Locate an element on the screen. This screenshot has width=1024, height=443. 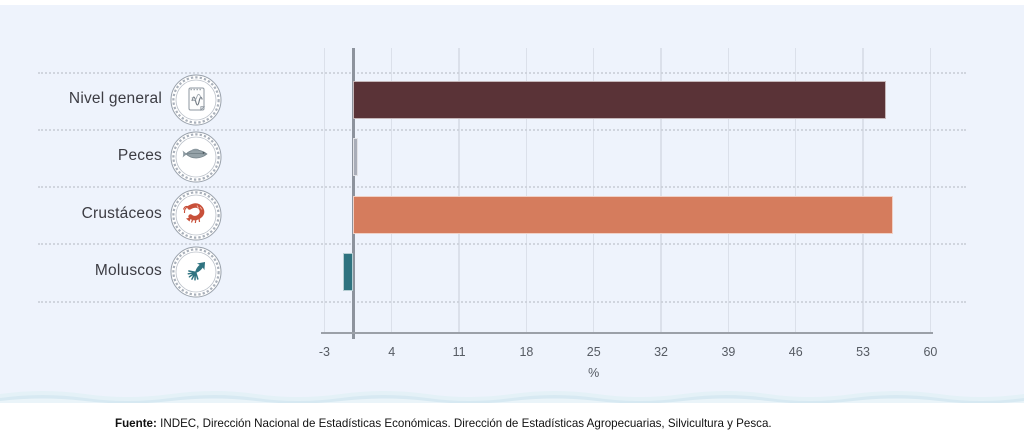
x-tick-label: 39 is located at coordinates (728, 352).